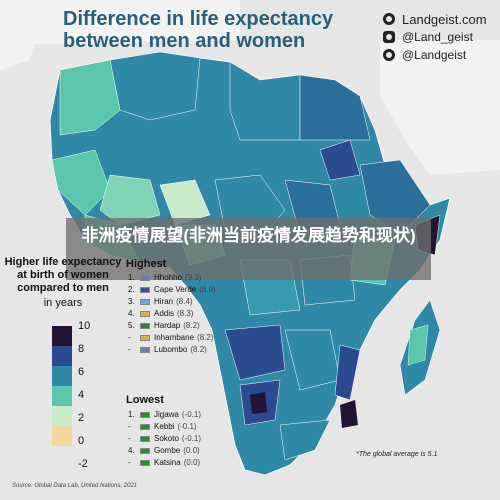 The width and height of the screenshot is (500, 500). Describe the element at coordinates (131, 325) in the screenshot. I see `ranking-number: 5.` at that location.